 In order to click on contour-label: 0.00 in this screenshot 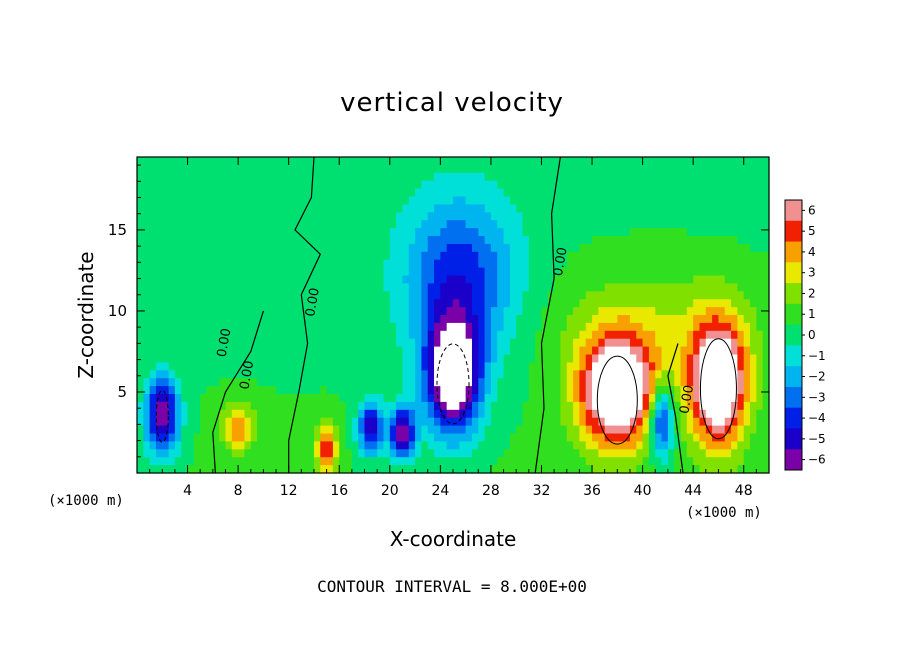, I will do `click(225, 342)`.